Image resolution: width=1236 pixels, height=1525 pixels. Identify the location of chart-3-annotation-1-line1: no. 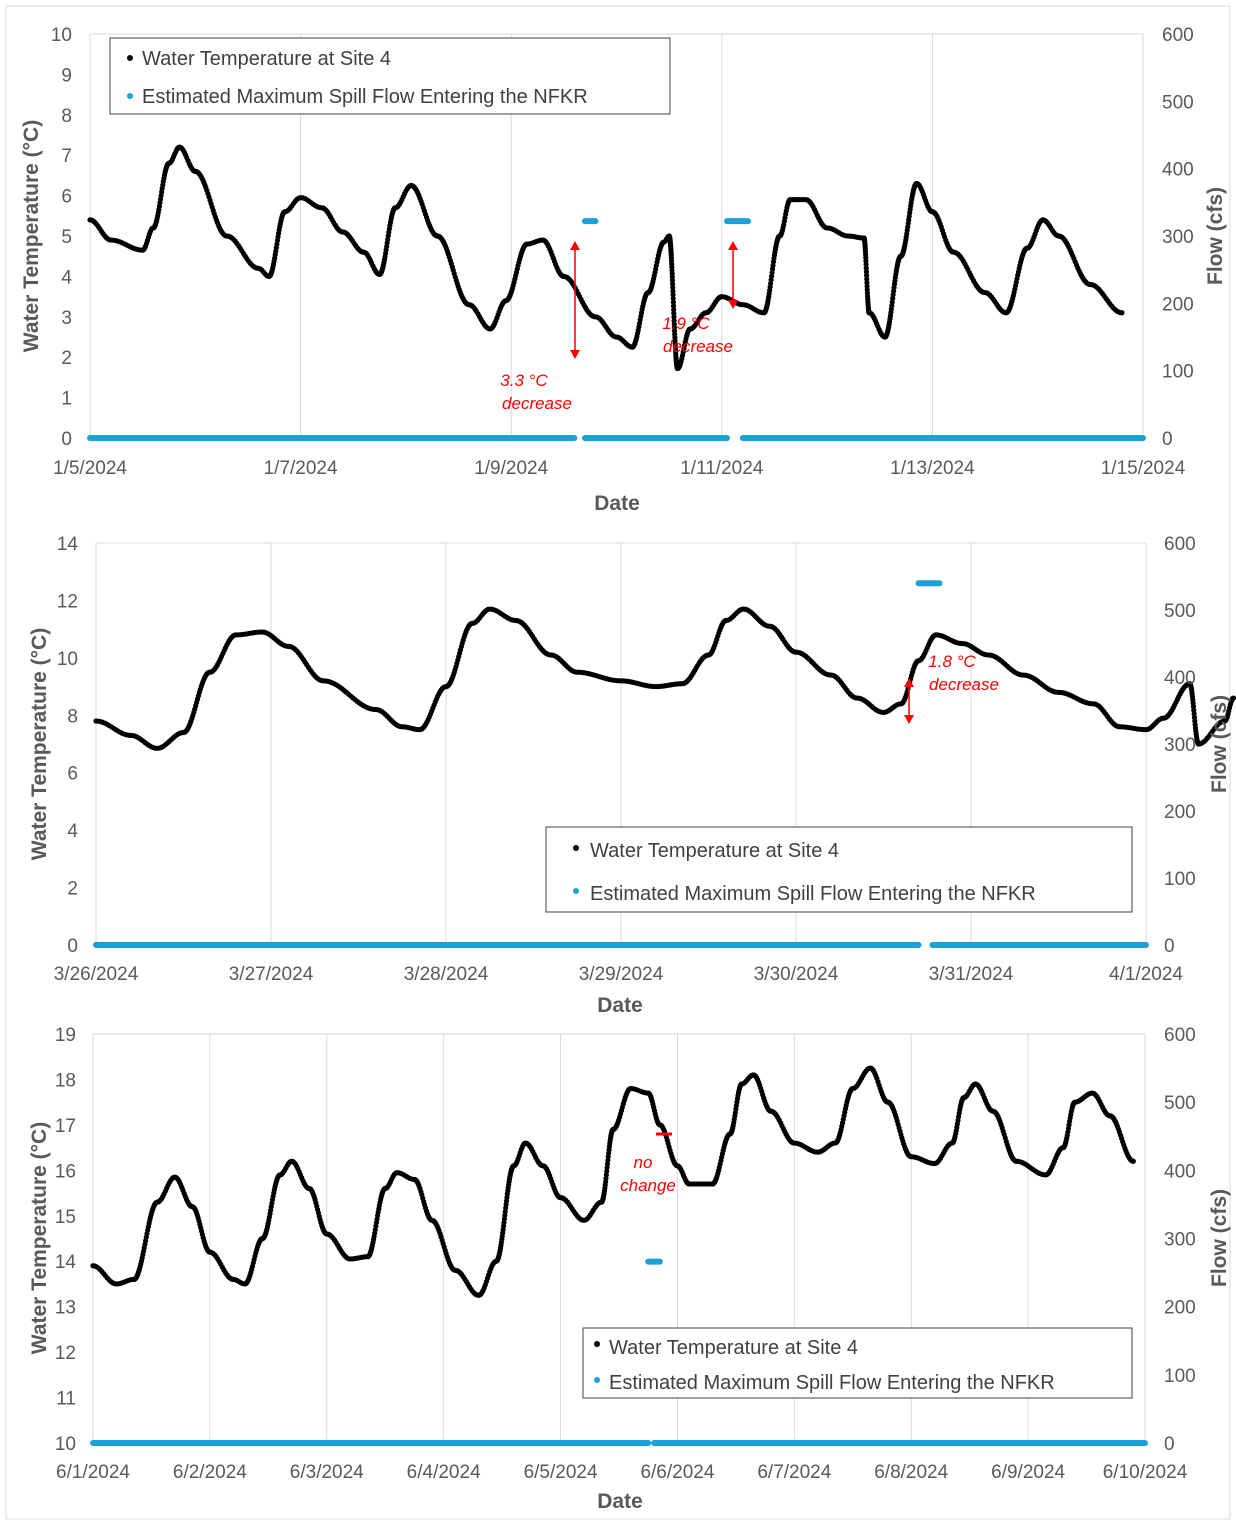
(643, 1162).